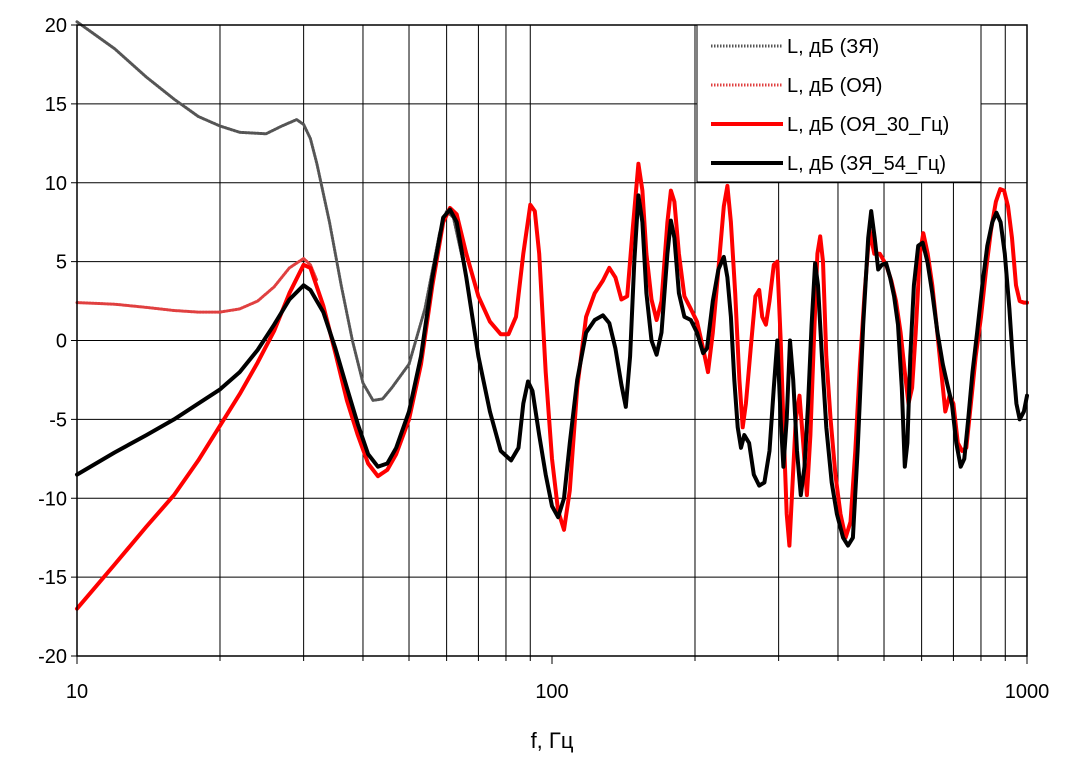 This screenshot has width=1075, height=763. I want to click on y-tick-label: 20, so click(56, 26).